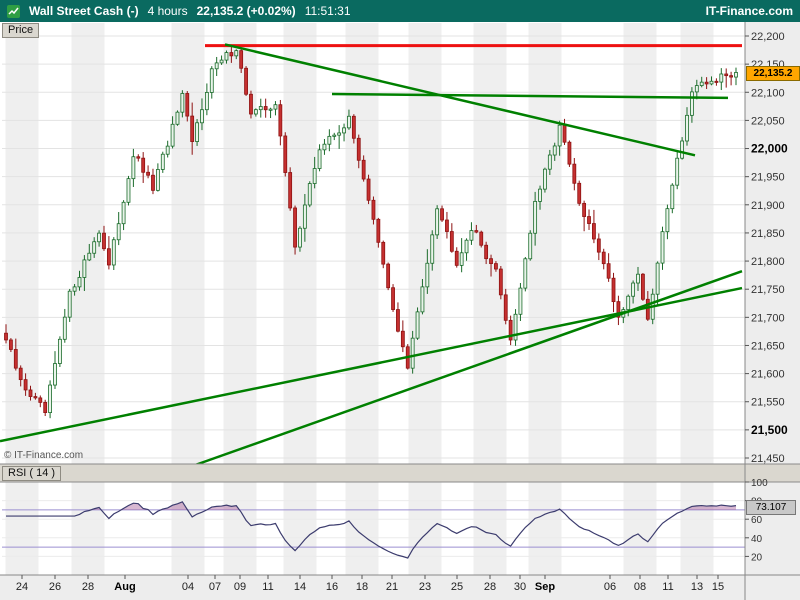 Image resolution: width=800 pixels, height=600 pixels. Describe the element at coordinates (371, 530) in the screenshot. I see `rsi-line` at that location.